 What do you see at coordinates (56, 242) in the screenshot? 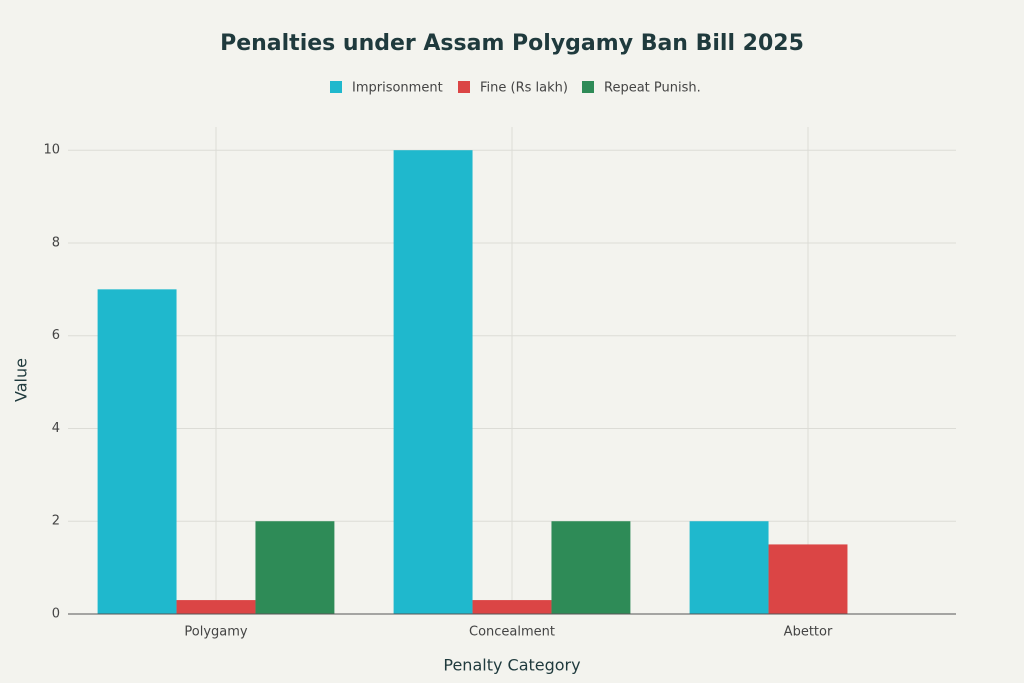
I see `y-tick-label: 8` at bounding box center [56, 242].